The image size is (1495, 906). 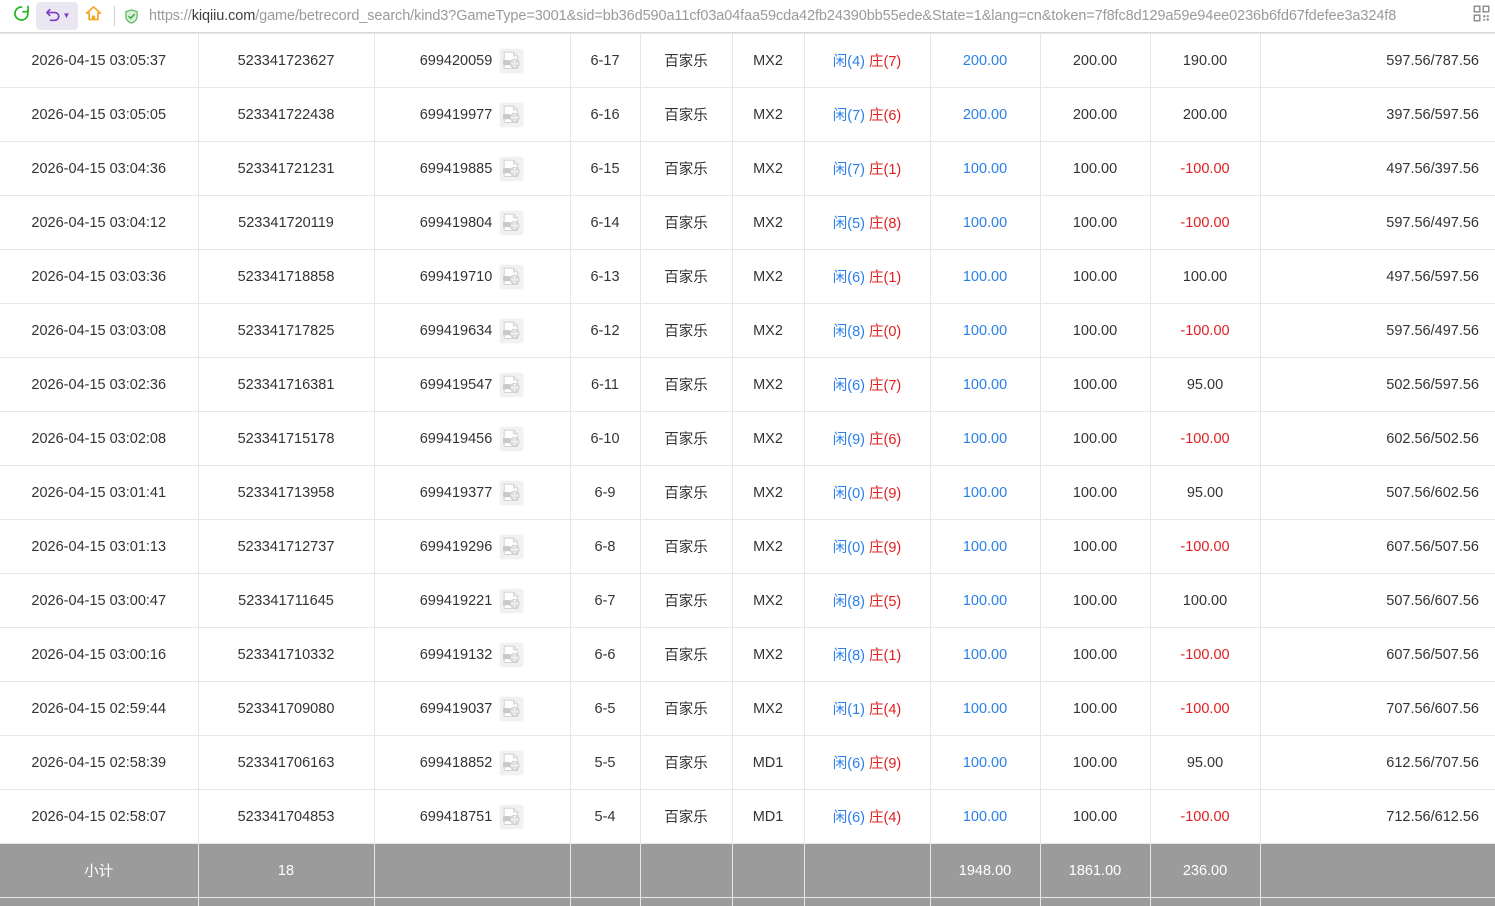 What do you see at coordinates (456, 168) in the screenshot?
I see `round-no-text: 699419885` at bounding box center [456, 168].